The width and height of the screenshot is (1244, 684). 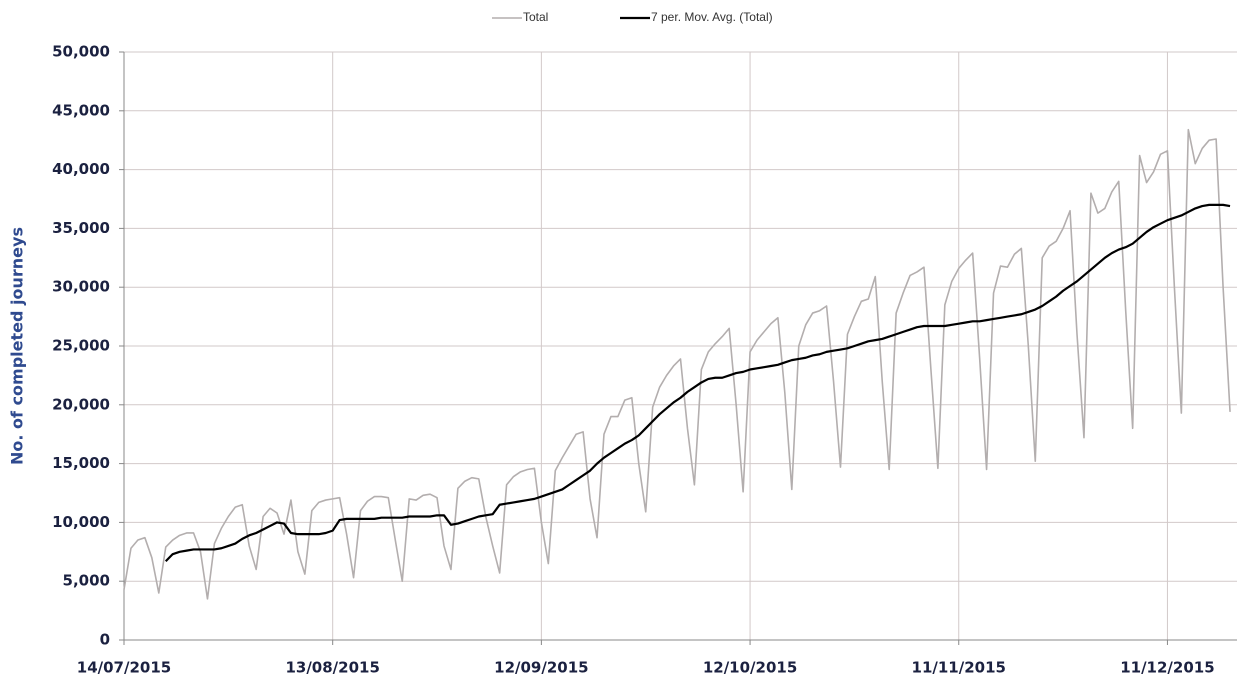 I want to click on y-tick-label: 45,000, so click(x=81, y=110).